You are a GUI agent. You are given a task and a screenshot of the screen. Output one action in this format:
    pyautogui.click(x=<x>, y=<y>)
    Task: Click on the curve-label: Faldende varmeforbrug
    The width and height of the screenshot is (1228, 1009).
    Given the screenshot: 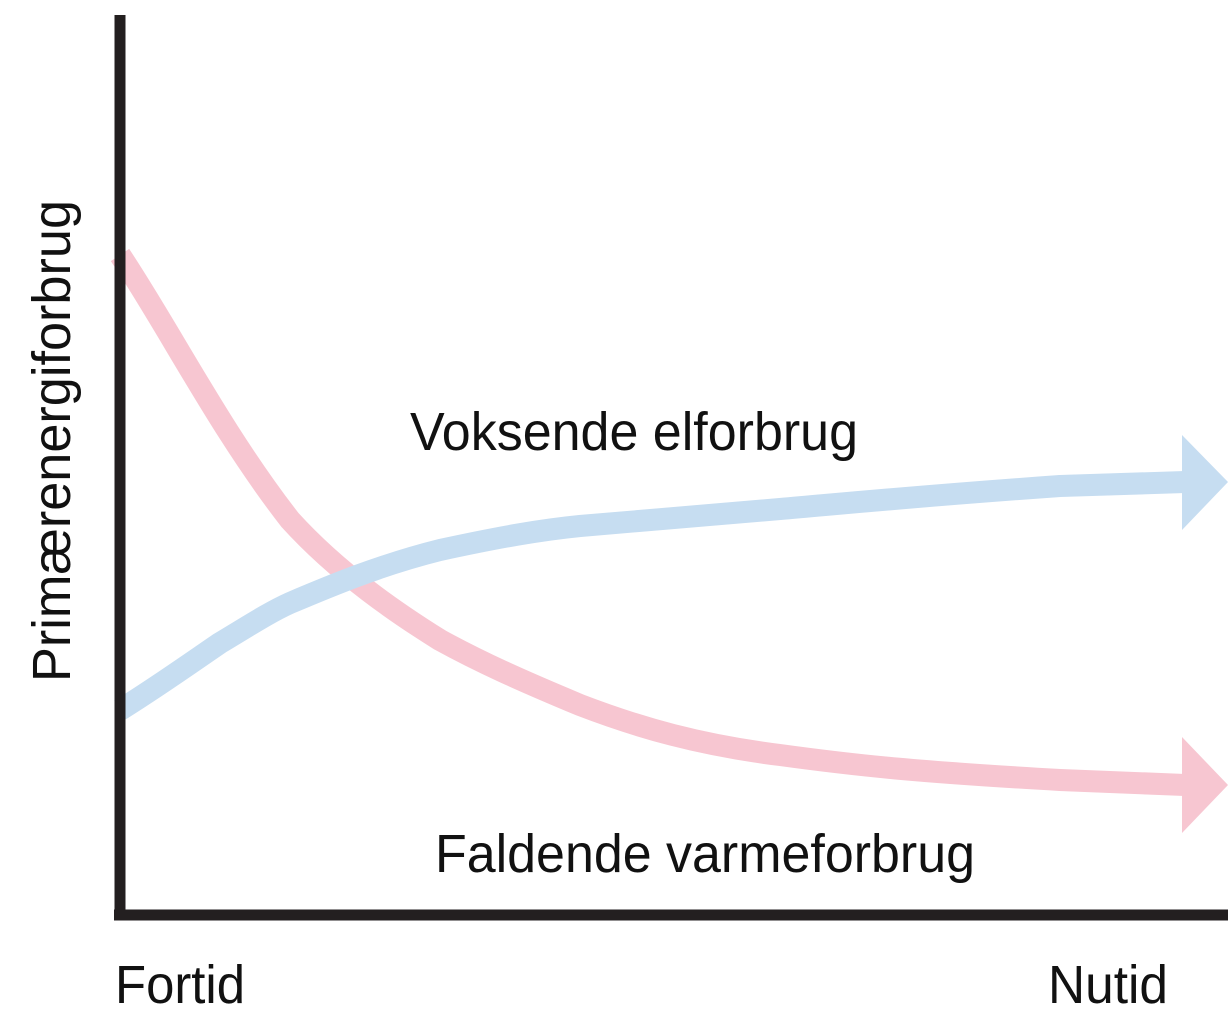 What is the action you would take?
    pyautogui.click(x=705, y=854)
    